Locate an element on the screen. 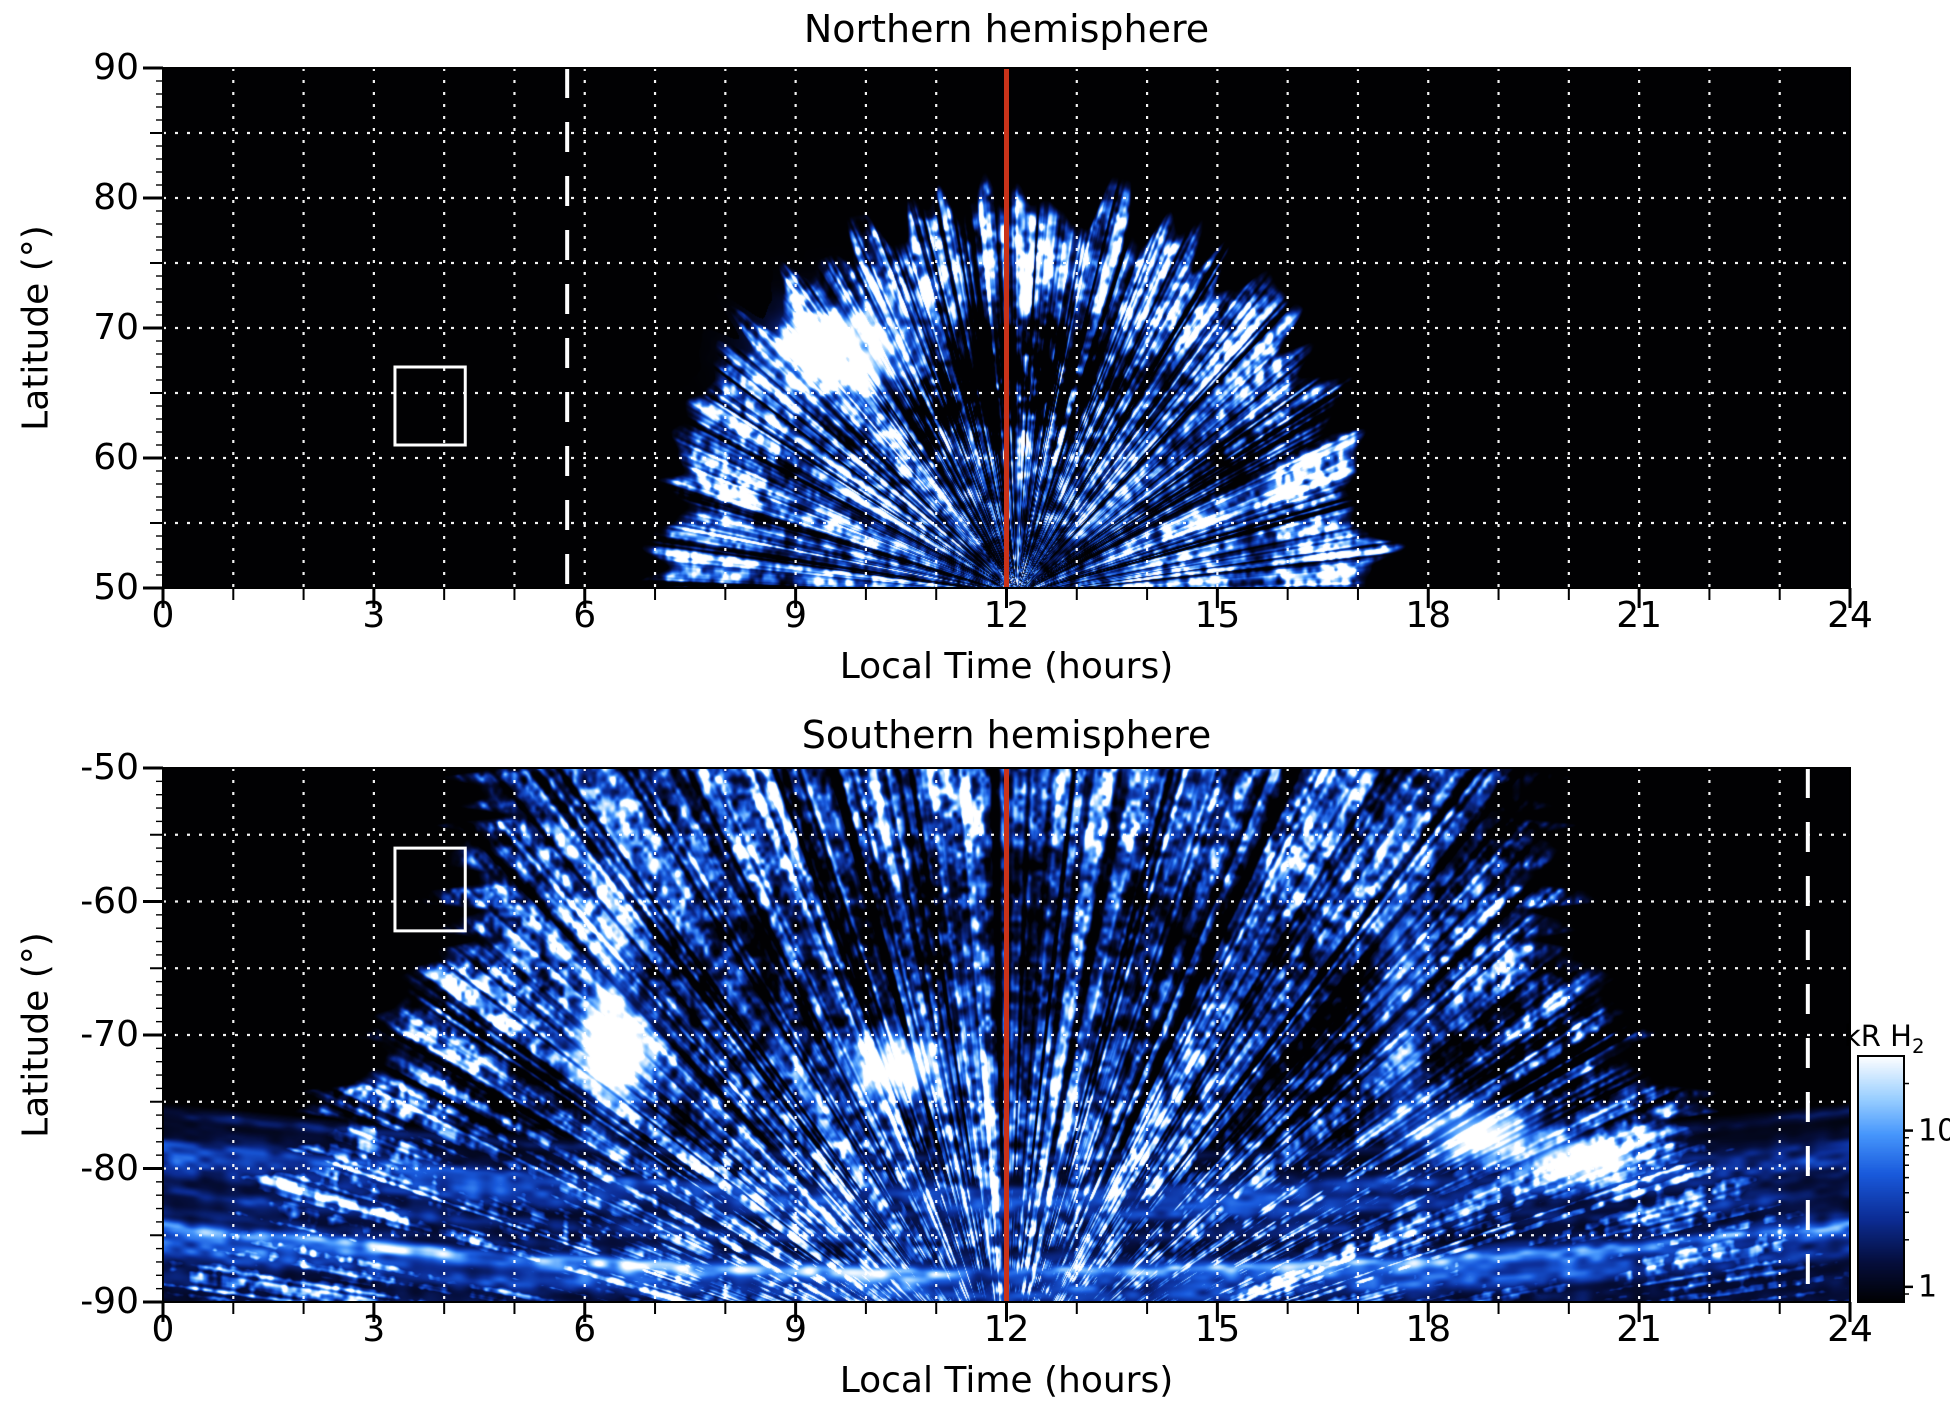 The height and width of the screenshot is (1423, 1950). colorbar-gradient is located at coordinates (1881, 1179).